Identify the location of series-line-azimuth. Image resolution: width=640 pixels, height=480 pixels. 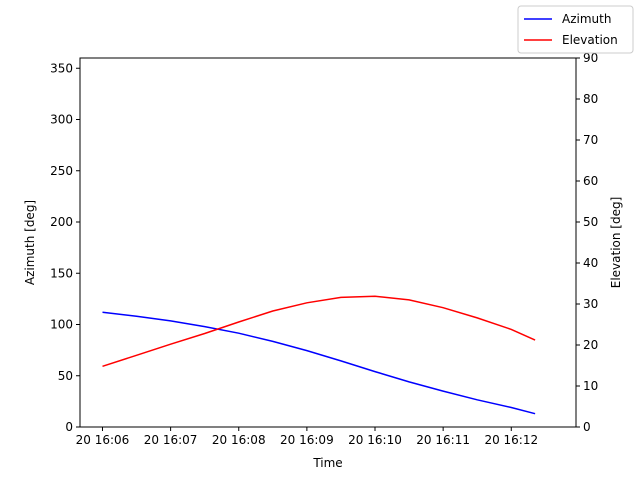
(319, 363).